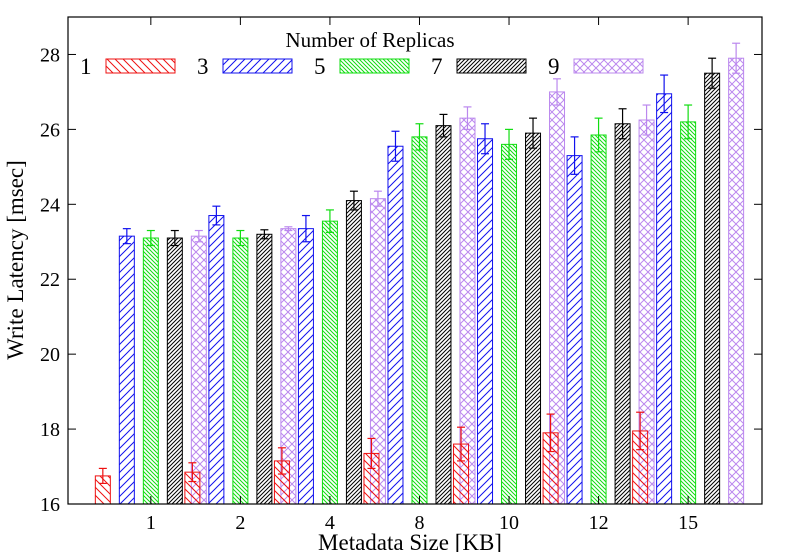 This screenshot has height=552, width=789. Describe the element at coordinates (330, 523) in the screenshot. I see `x-tick-label: 4` at that location.